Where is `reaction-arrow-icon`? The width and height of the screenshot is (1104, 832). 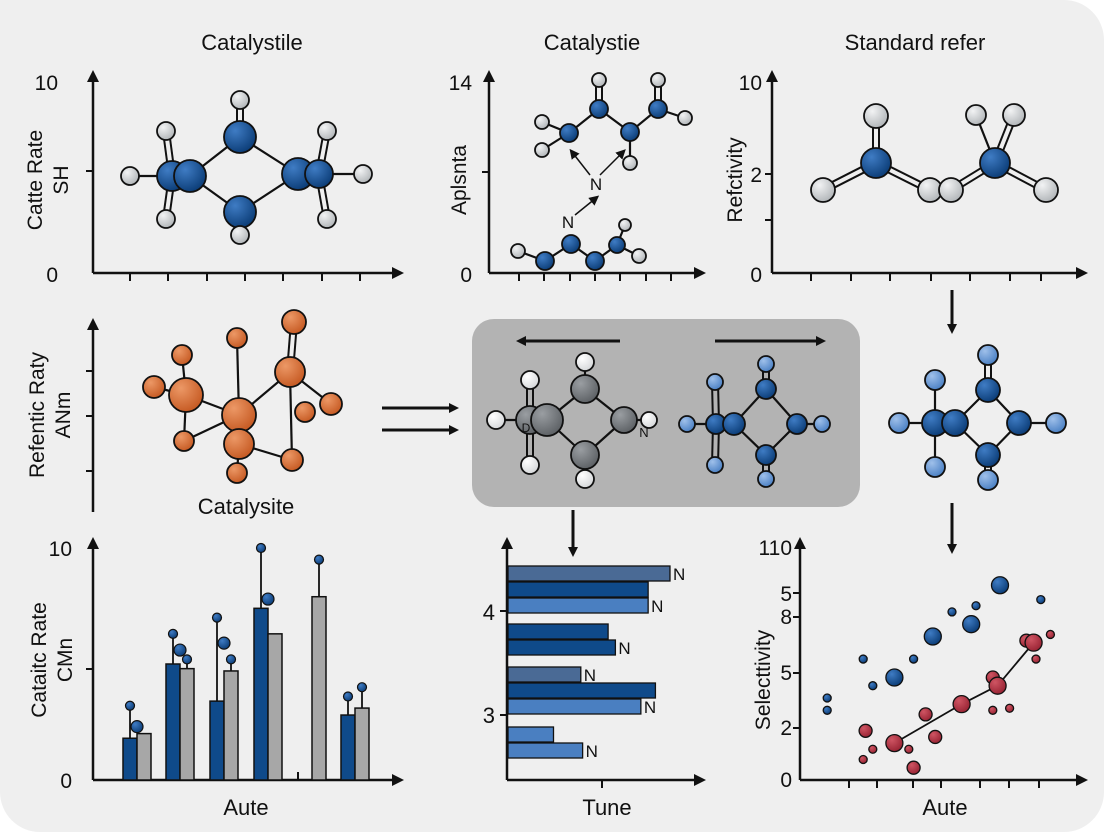 reaction-arrow-icon is located at coordinates (612, 162).